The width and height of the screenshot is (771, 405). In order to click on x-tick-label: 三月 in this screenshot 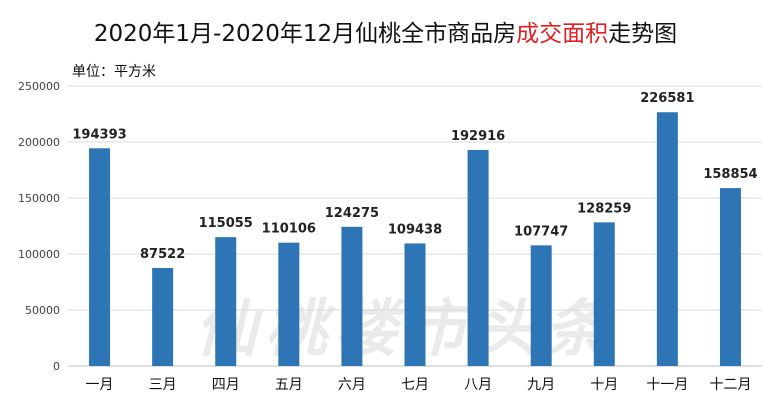, I will do `click(163, 385)`.